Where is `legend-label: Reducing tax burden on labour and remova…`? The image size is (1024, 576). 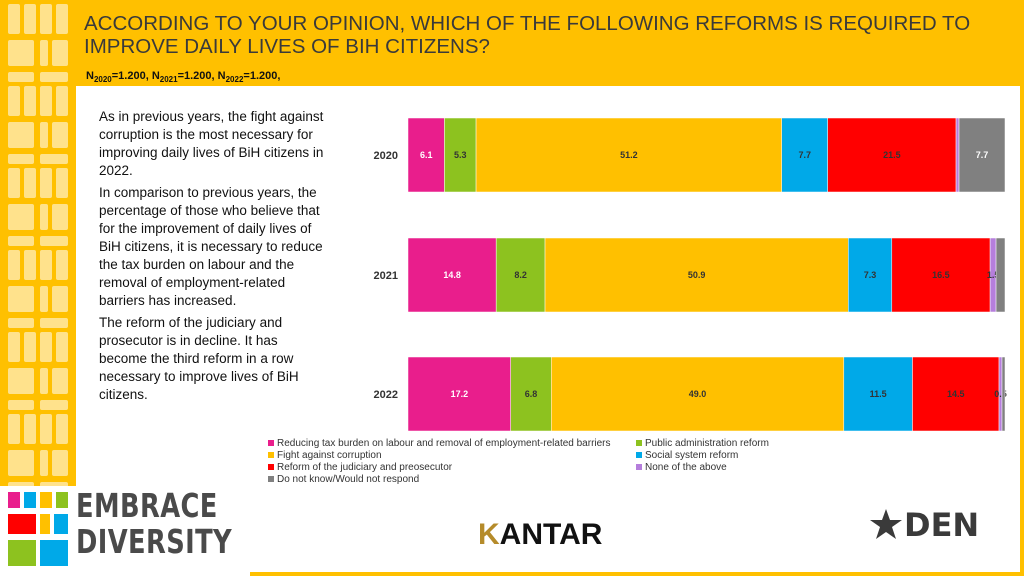
legend-label: Reducing tax burden on labour and remova… is located at coordinates (444, 443).